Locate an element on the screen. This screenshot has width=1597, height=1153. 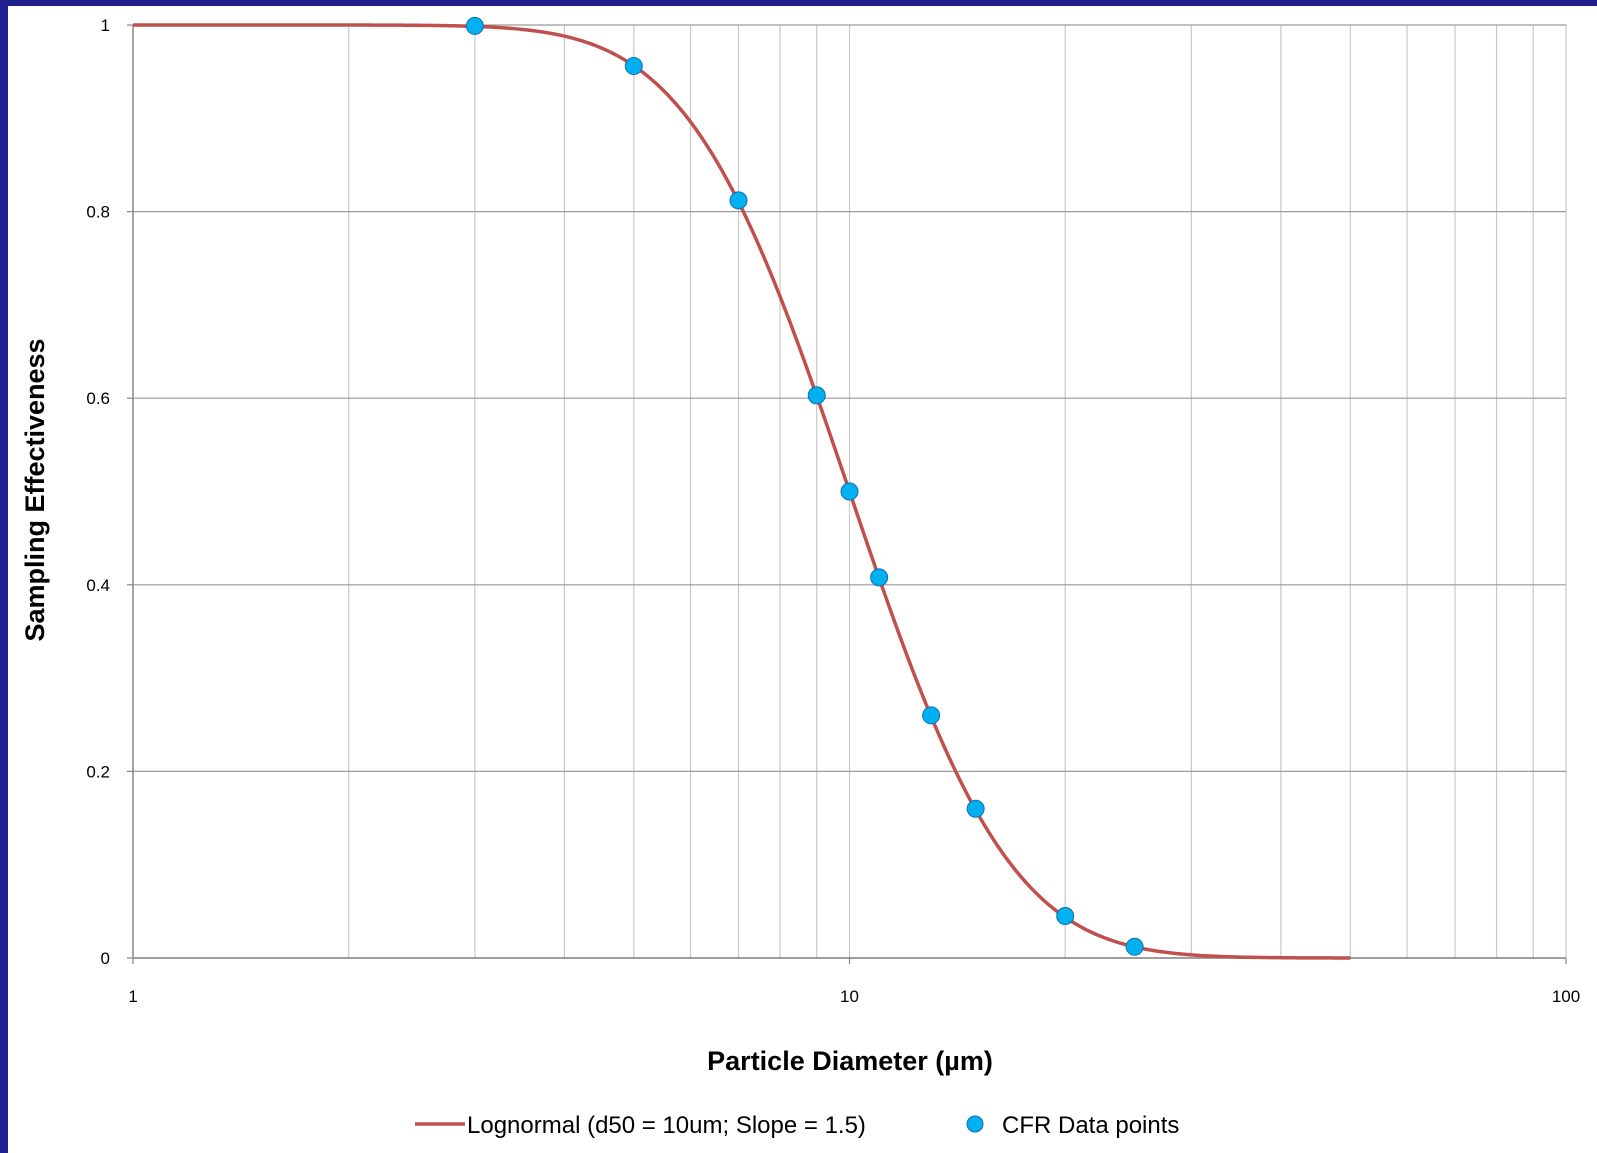
legend-marker-swatch is located at coordinates (975, 1124).